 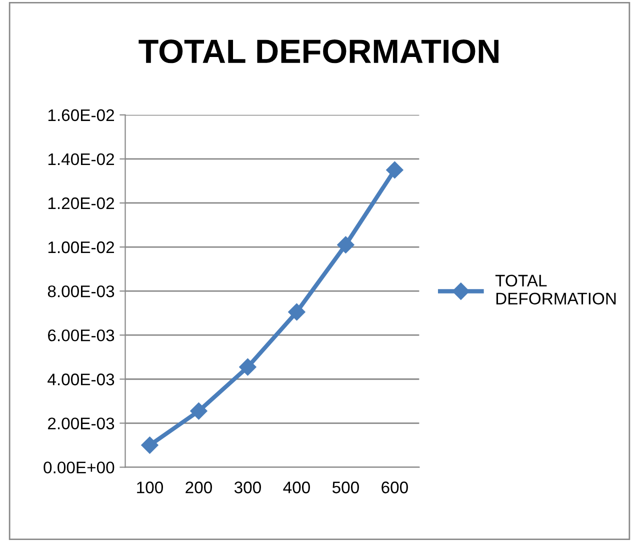 I want to click on x-tick-label: 600, so click(x=395, y=488).